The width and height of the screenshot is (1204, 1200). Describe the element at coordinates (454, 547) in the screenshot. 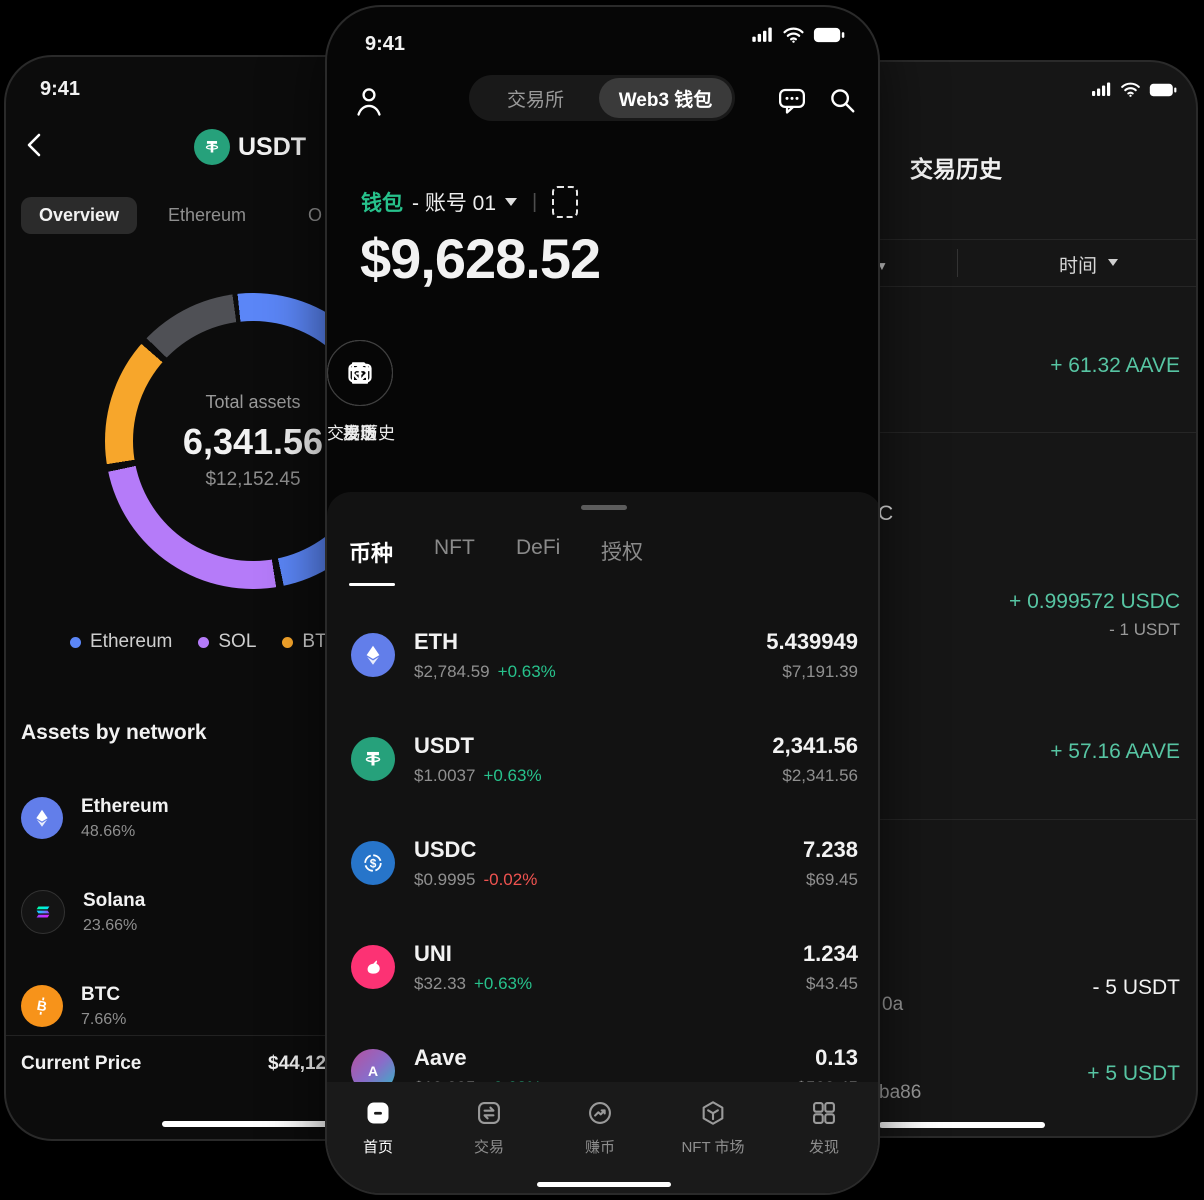

I see `tab-nft: NFT` at that location.